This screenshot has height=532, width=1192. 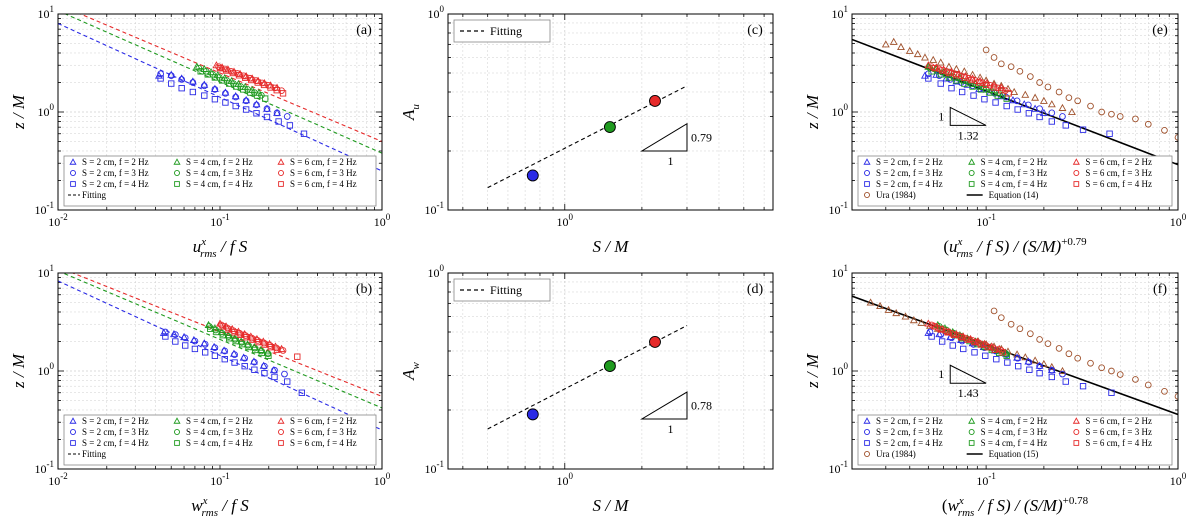 I want to click on fitting-line-blue, so click(x=220, y=97).